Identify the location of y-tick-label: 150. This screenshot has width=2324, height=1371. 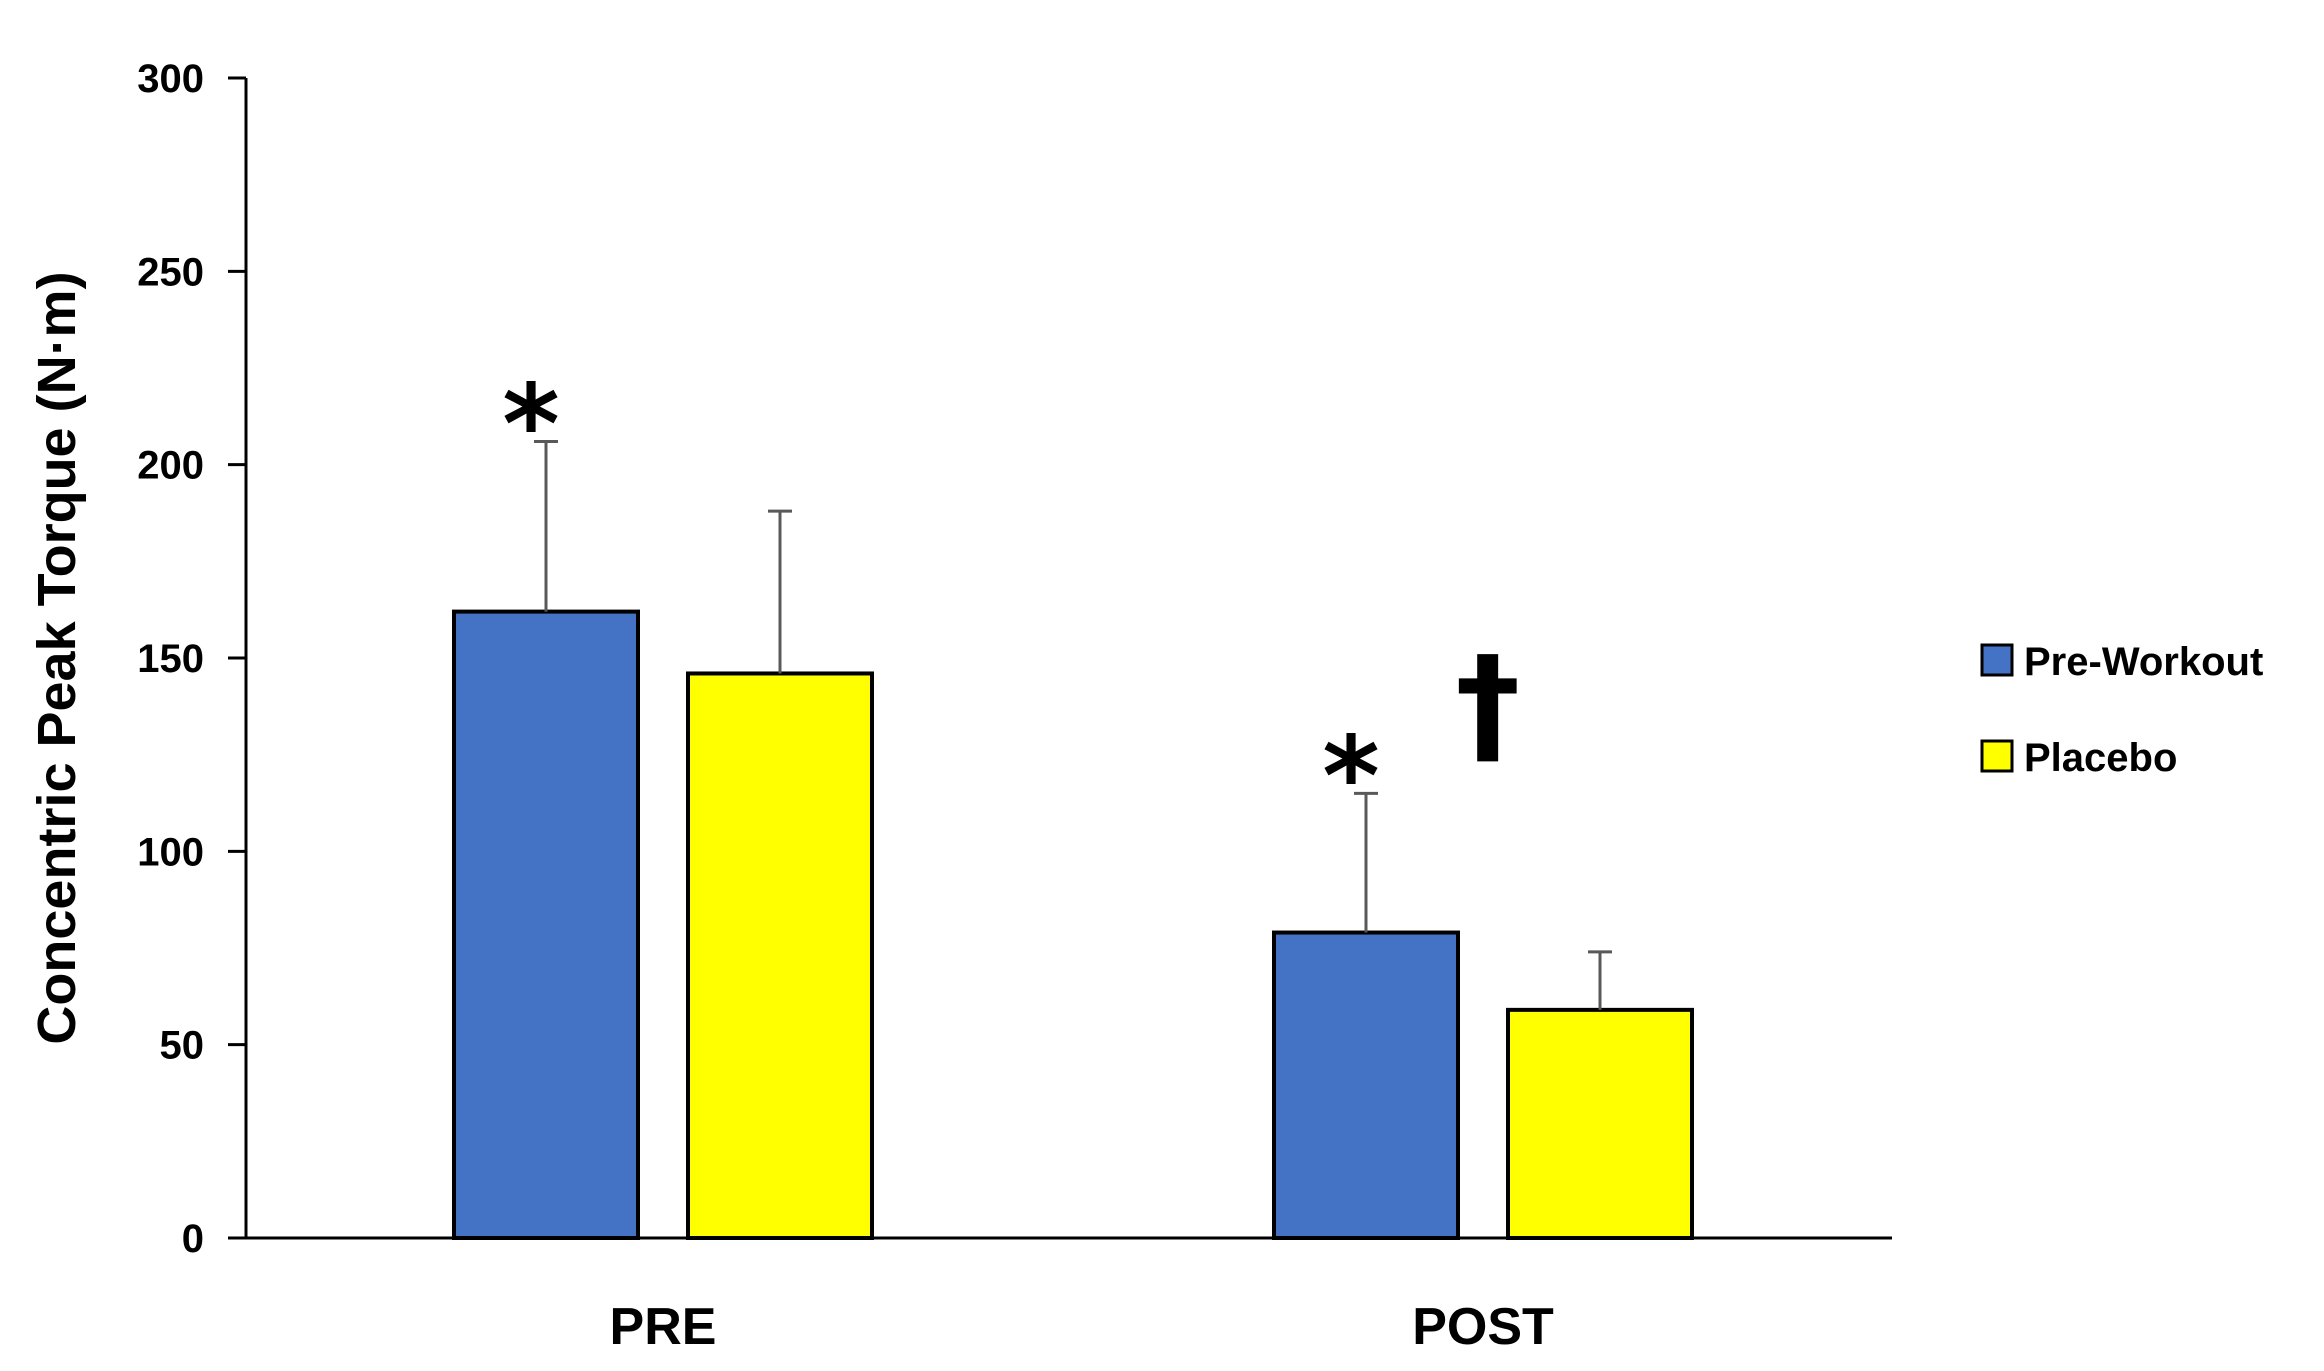
(170, 659).